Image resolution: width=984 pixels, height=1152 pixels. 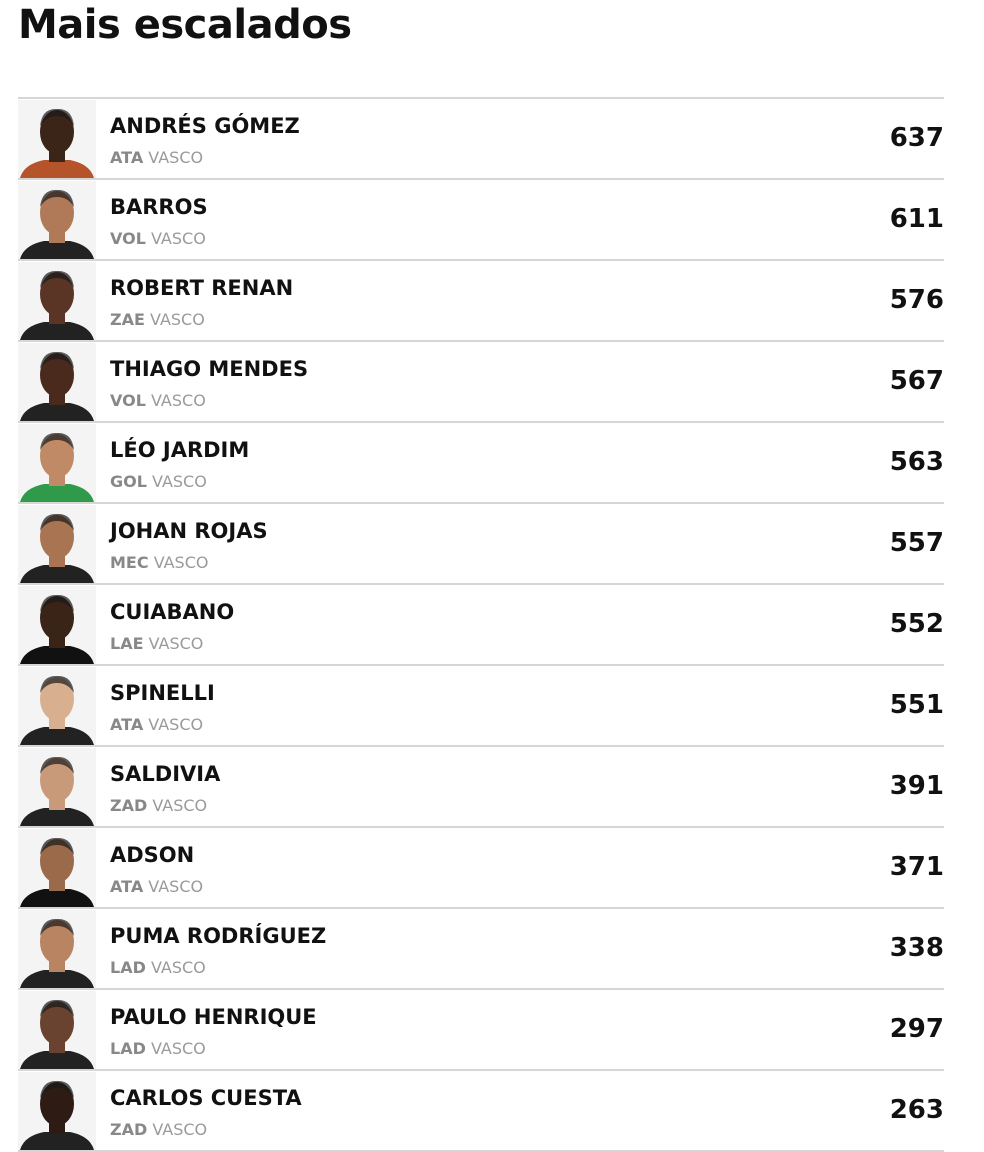 I want to click on player-name: PUMA RODRÍGUEZ, so click(x=218, y=936).